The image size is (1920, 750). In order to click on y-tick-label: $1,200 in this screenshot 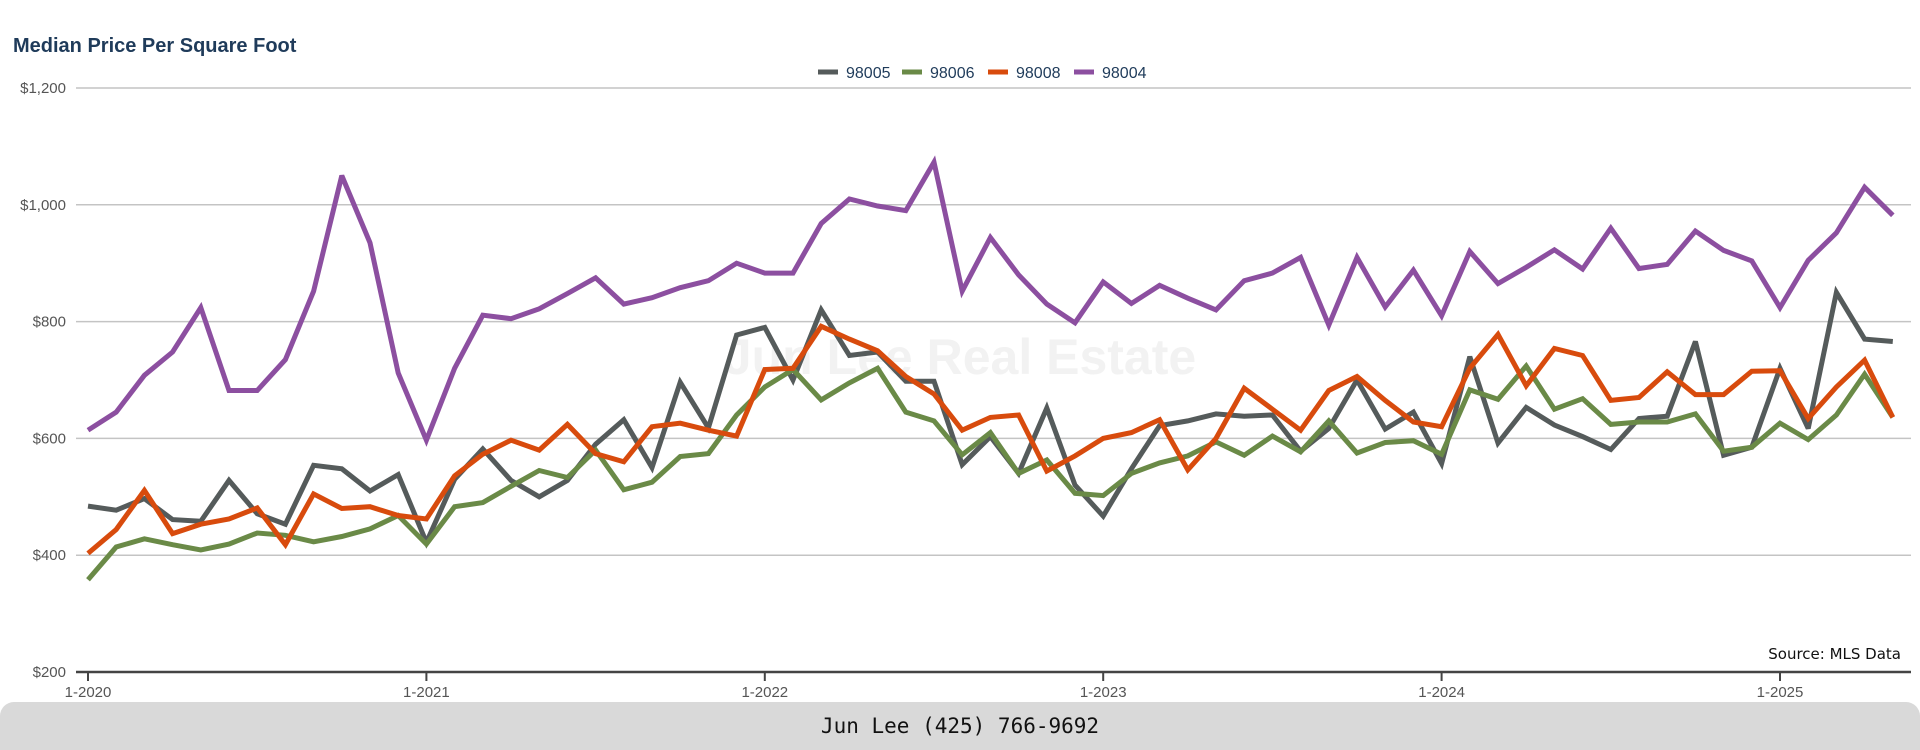, I will do `click(43, 88)`.